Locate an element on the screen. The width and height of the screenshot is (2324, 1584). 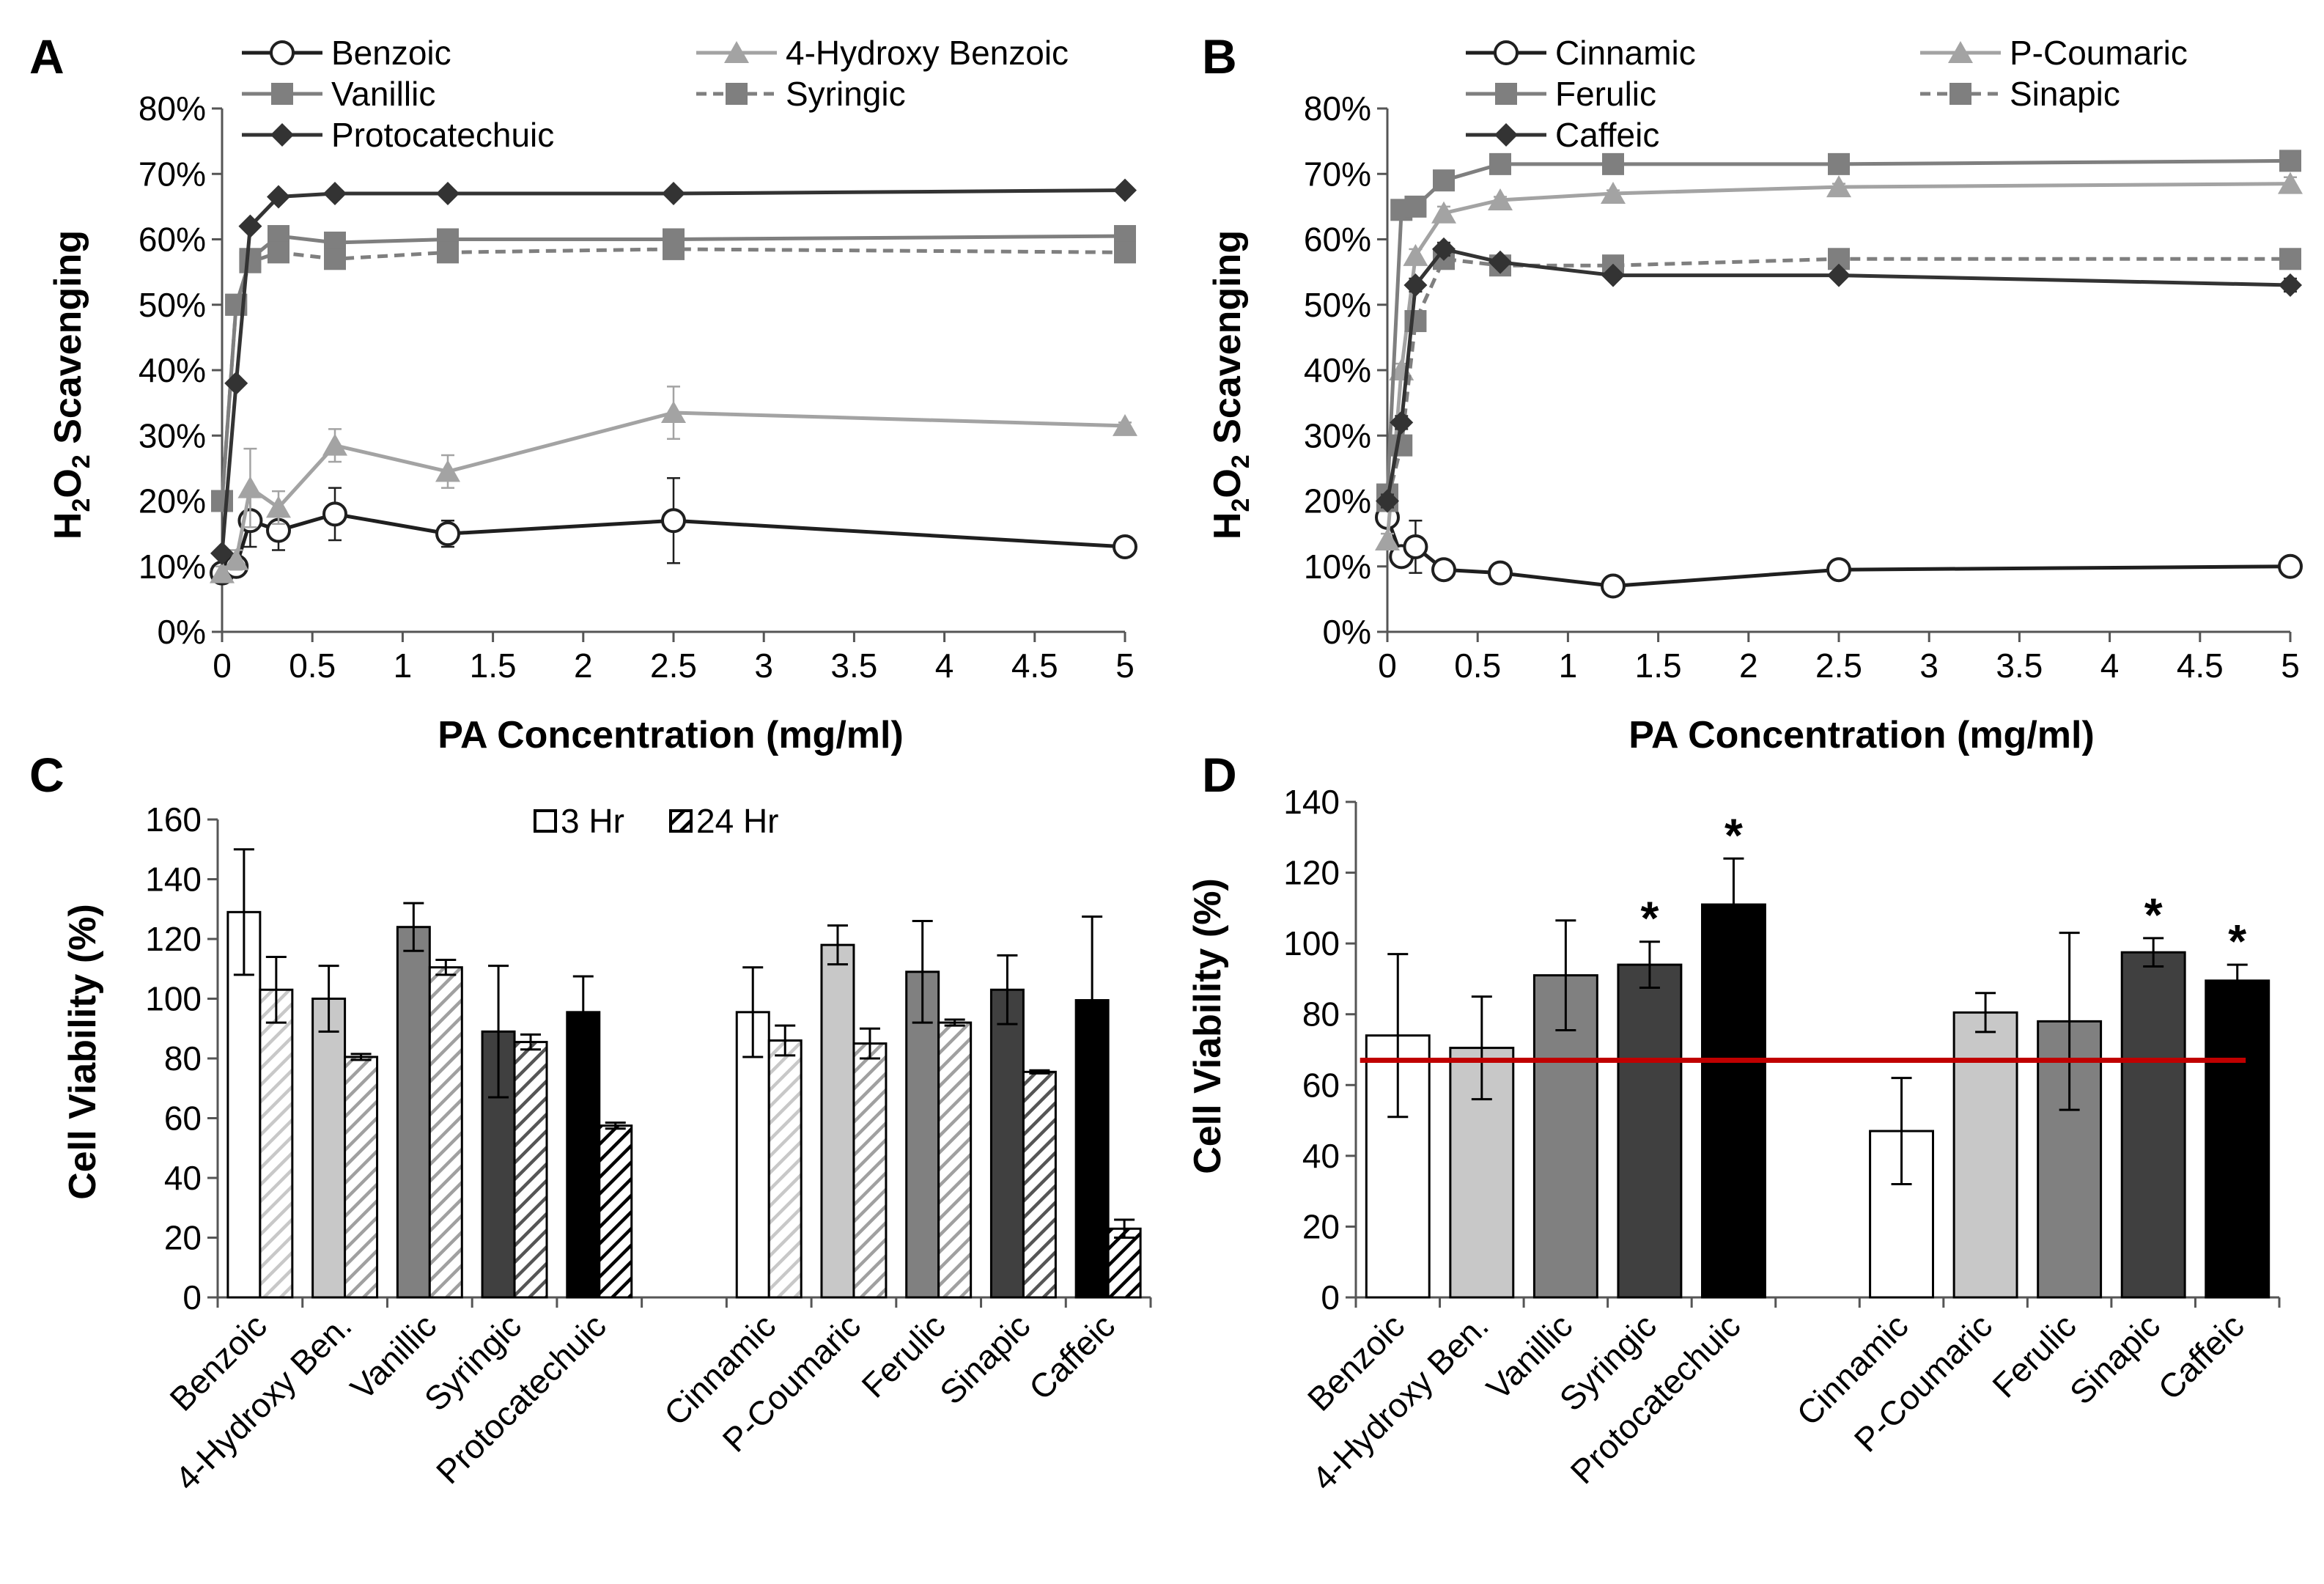
legend-label: Cinnamic is located at coordinates (1625, 53).